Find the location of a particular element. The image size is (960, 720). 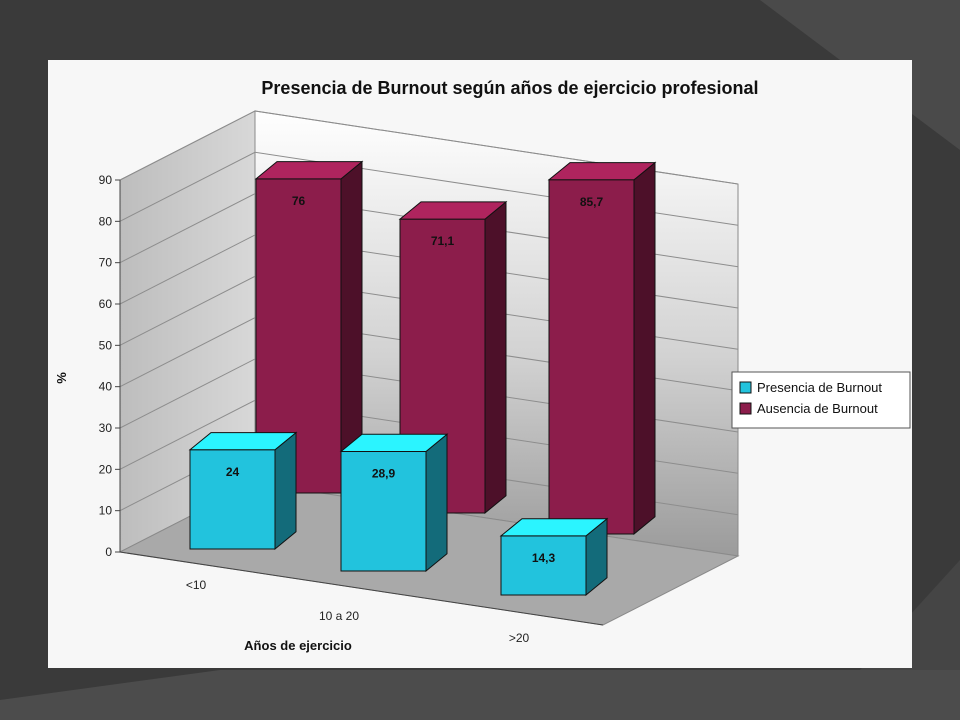

y-tick-label: 10 is located at coordinates (106, 511).